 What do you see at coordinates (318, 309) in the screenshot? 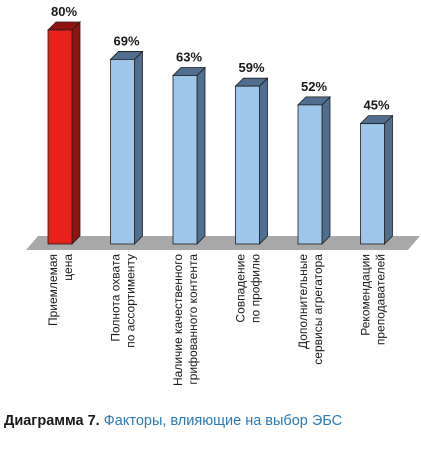
I see `category-label-line: сервисы агрегатора` at bounding box center [318, 309].